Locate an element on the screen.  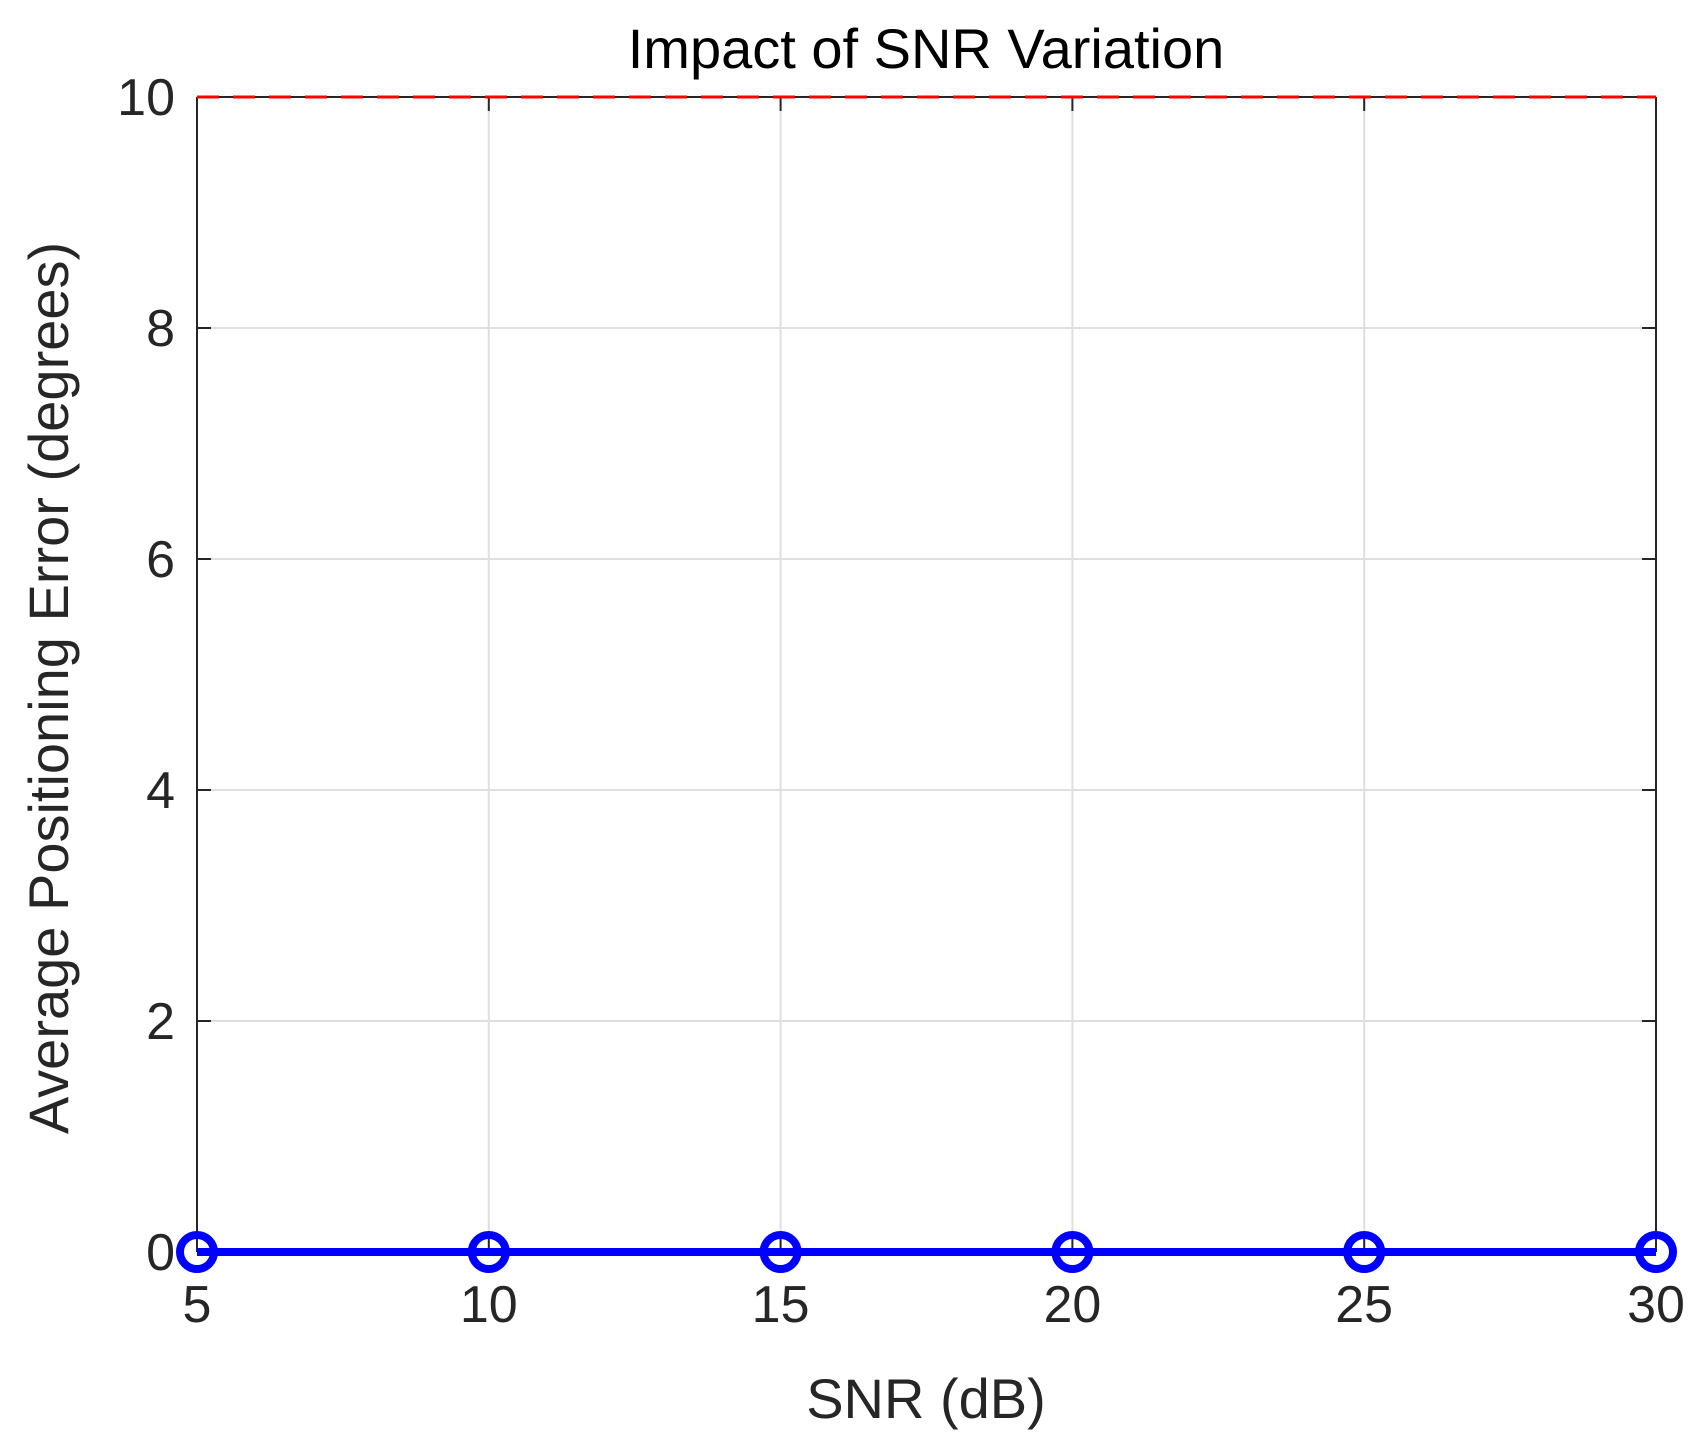
y-tick-label: 2 is located at coordinates (160, 1022).